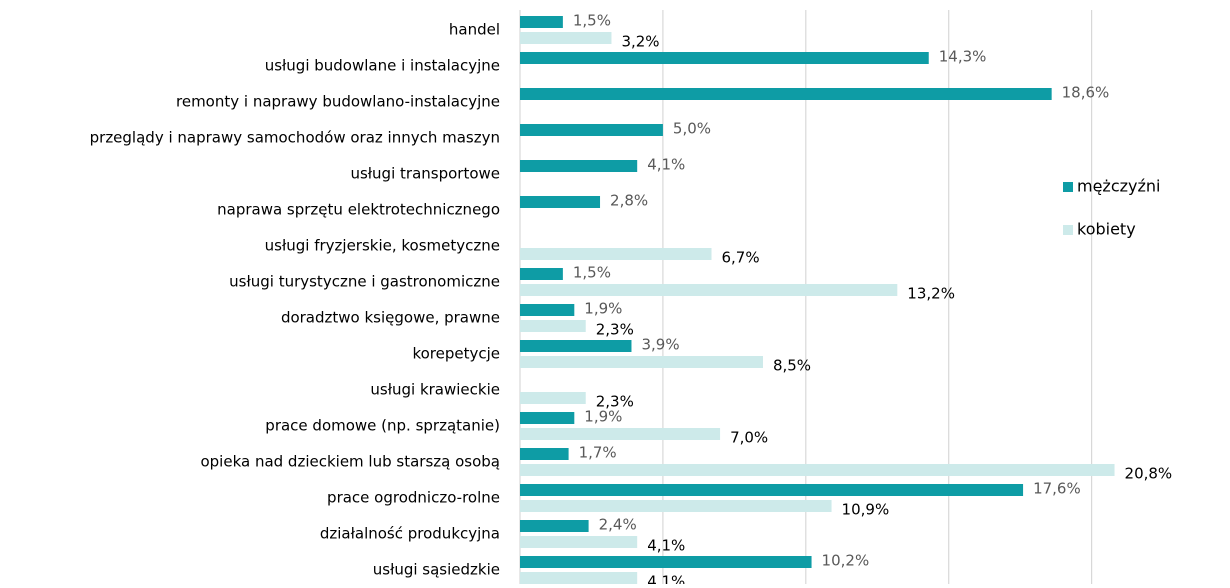 The height and width of the screenshot is (588, 1230). Describe the element at coordinates (692, 129) in the screenshot. I see `value-label: 5,0%` at that location.